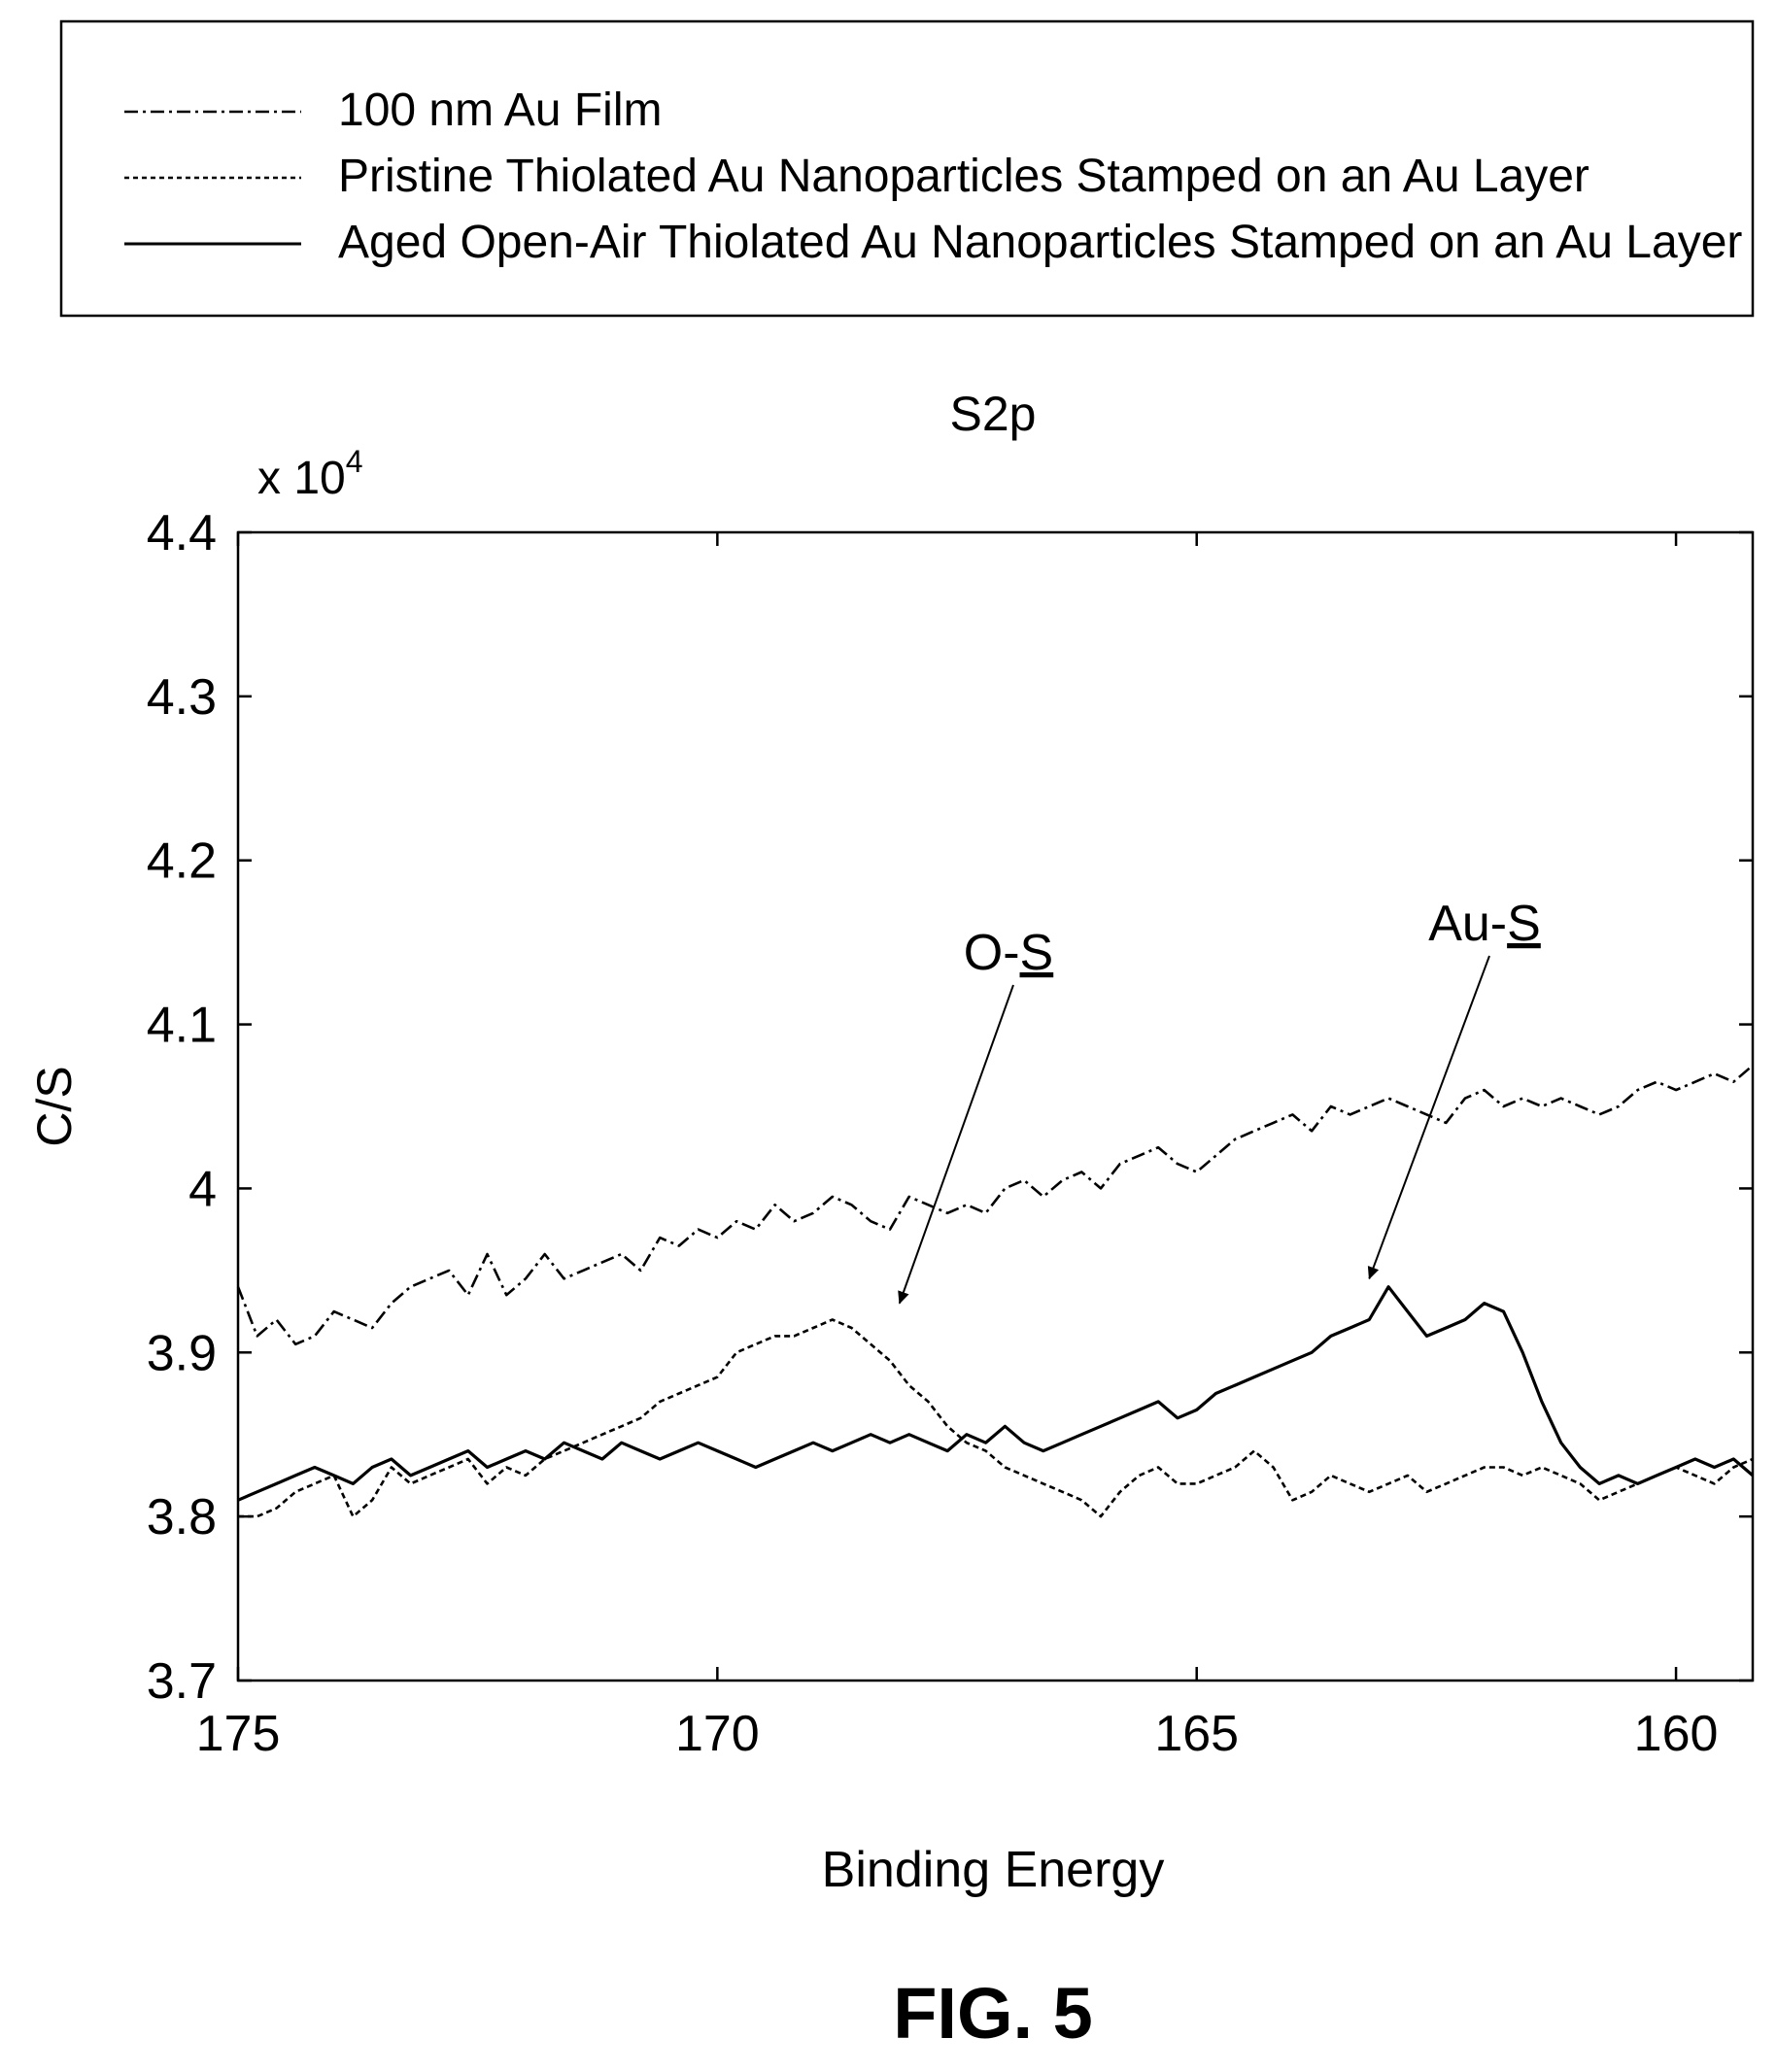 Image resolution: width=1777 pixels, height=2072 pixels. I want to click on annotation-au-s-arrow, so click(1428, 1117).